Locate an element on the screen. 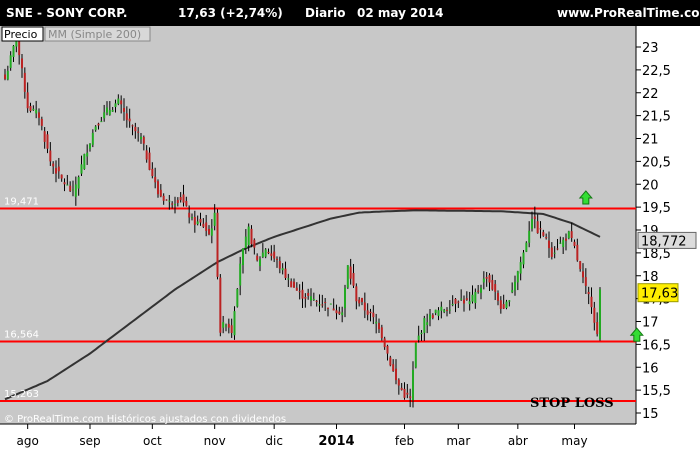  up-arrow-icon is located at coordinates (636, 334).